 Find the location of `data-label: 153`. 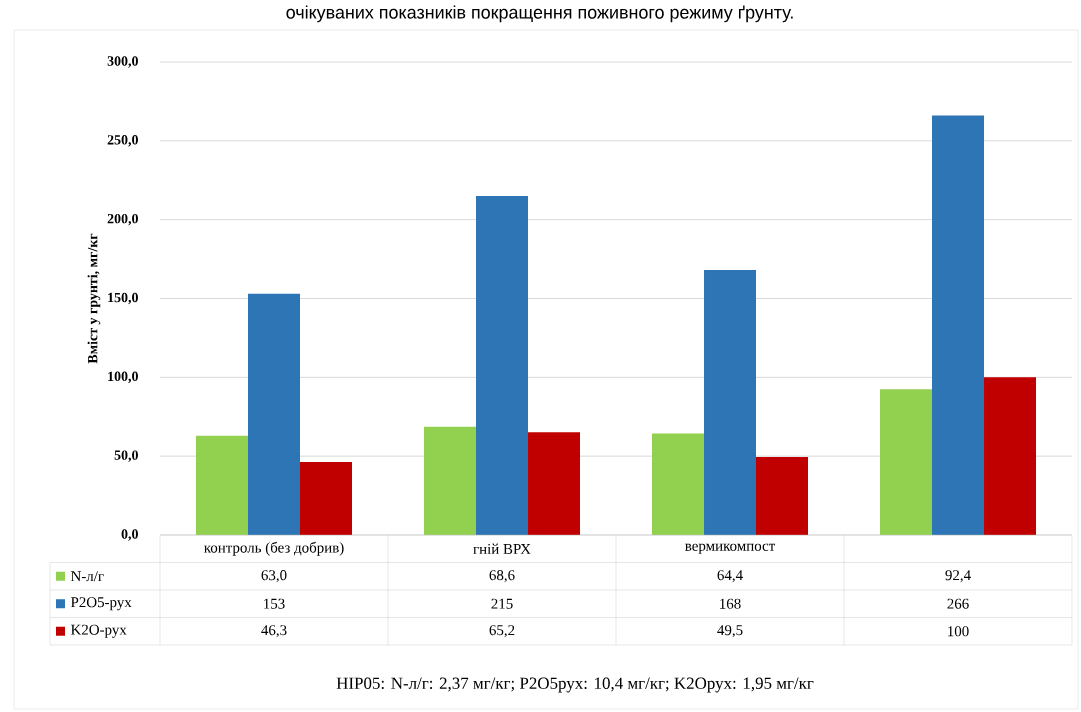

data-label: 153 is located at coordinates (274, 603).